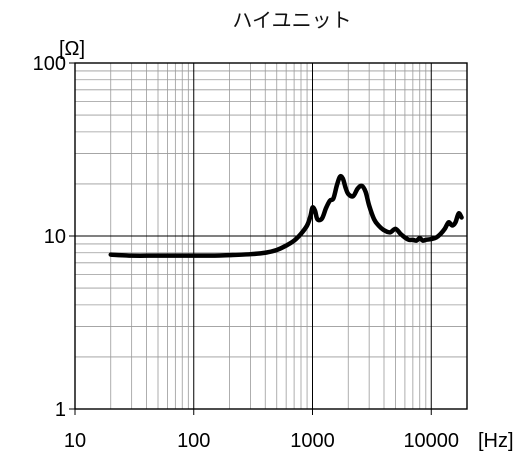  Describe the element at coordinates (193, 441) in the screenshot. I see `x-tick-label: 100` at that location.